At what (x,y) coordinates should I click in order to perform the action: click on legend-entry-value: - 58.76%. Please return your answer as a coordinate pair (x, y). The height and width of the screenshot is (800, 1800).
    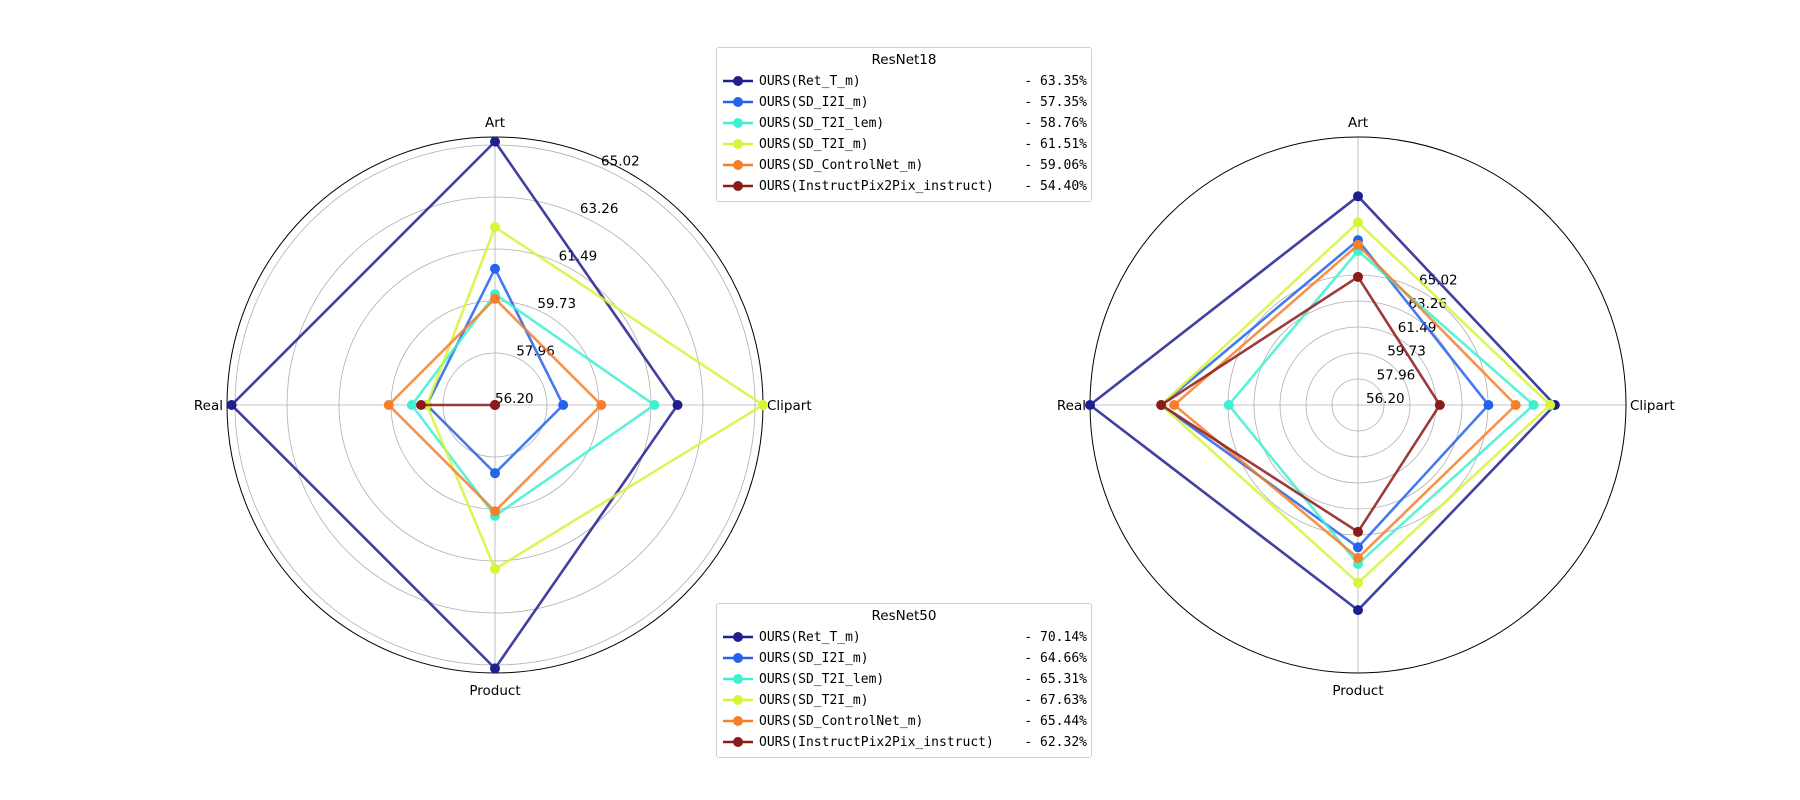
    Looking at the image, I should click on (1055, 123).